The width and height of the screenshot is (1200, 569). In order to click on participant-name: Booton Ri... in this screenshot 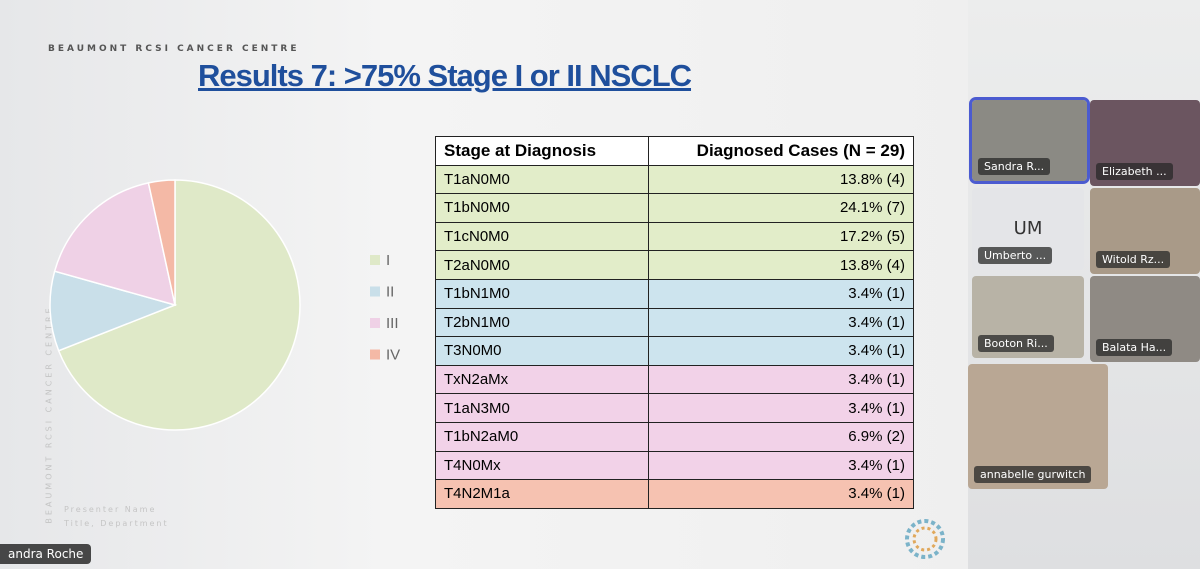, I will do `click(1016, 343)`.